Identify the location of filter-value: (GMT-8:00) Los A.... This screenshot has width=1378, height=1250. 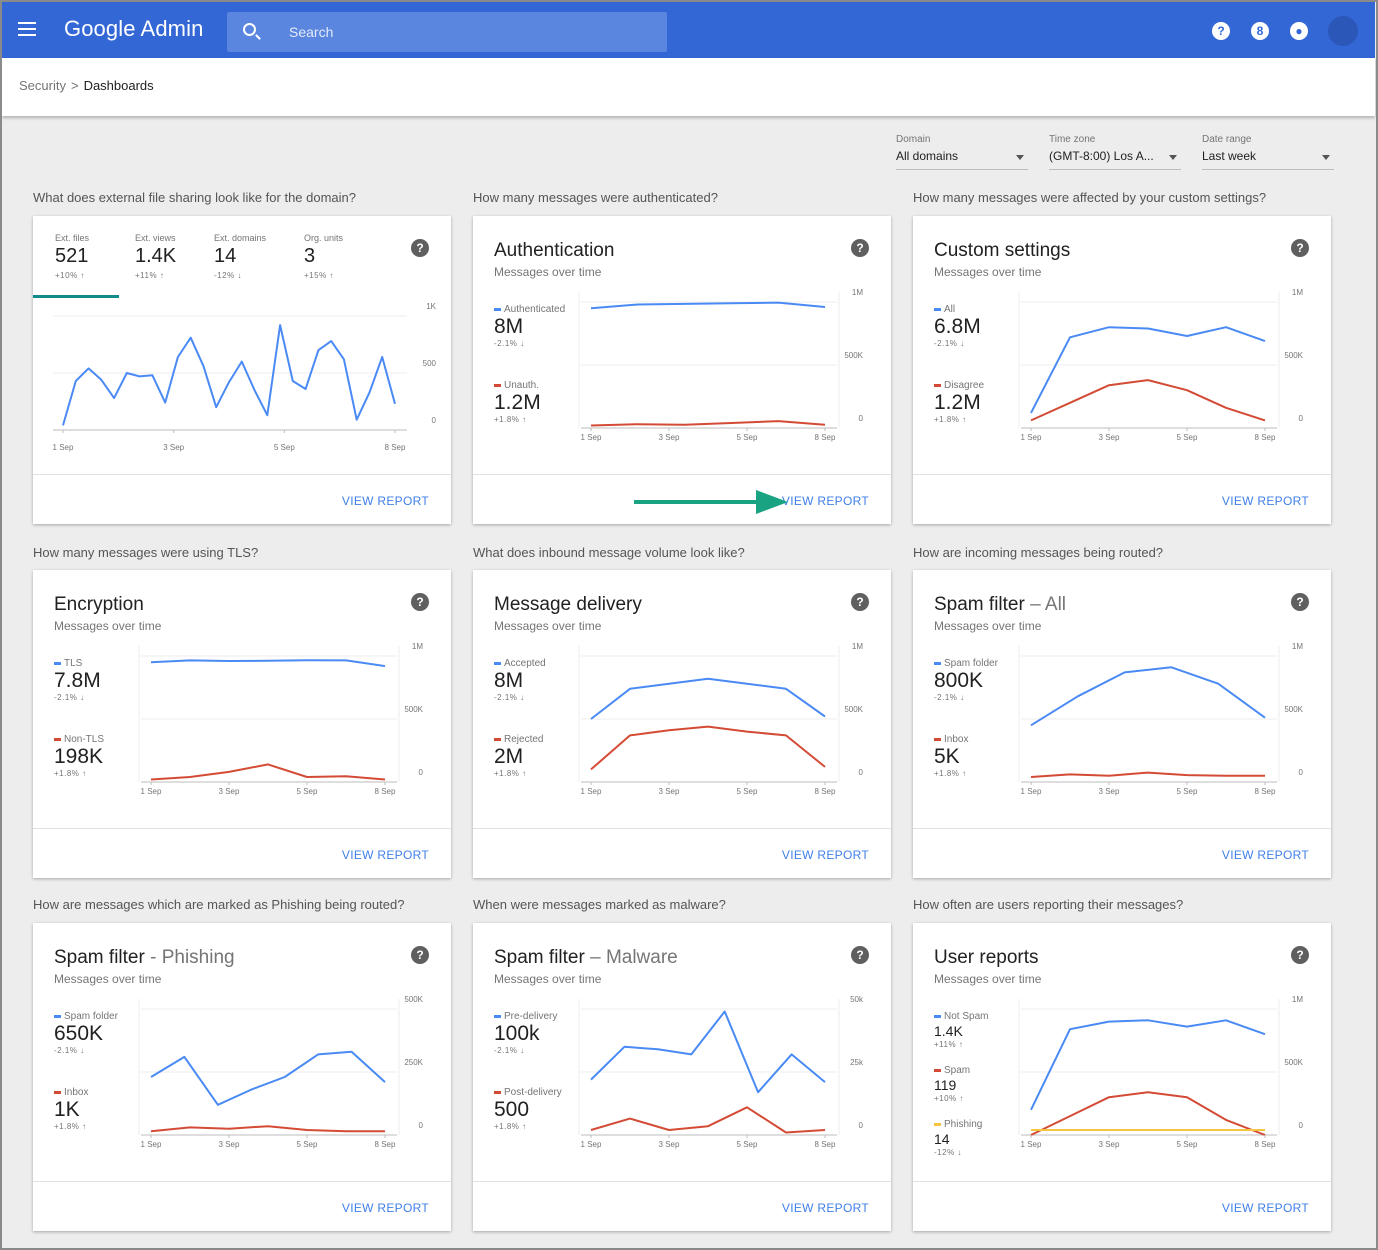
(1101, 156).